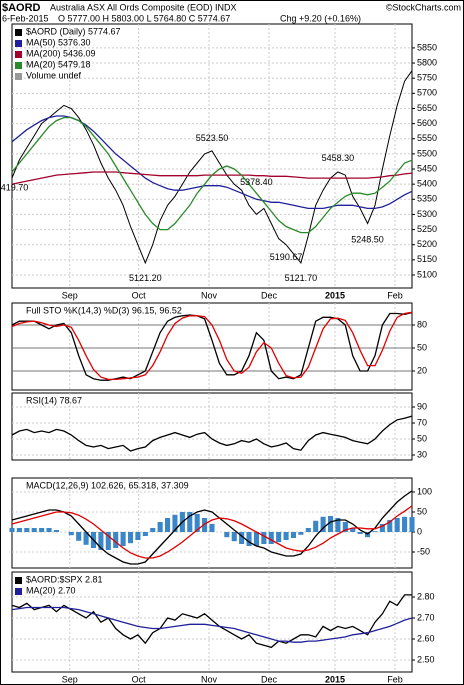 Image resolution: width=464 pixels, height=685 pixels. What do you see at coordinates (21, 8) in the screenshot?
I see `chart-title: $AORD` at bounding box center [21, 8].